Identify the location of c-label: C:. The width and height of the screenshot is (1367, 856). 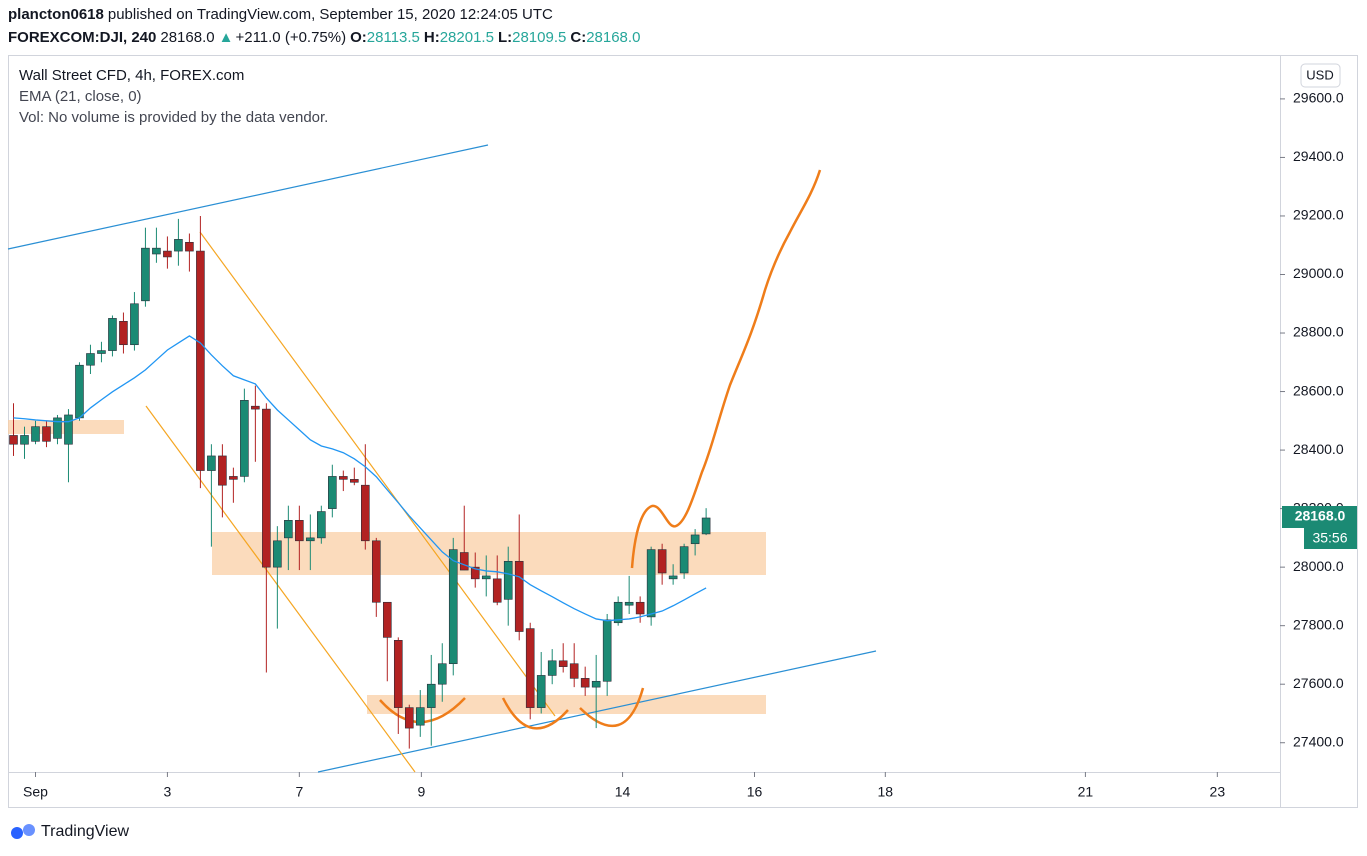
(578, 37).